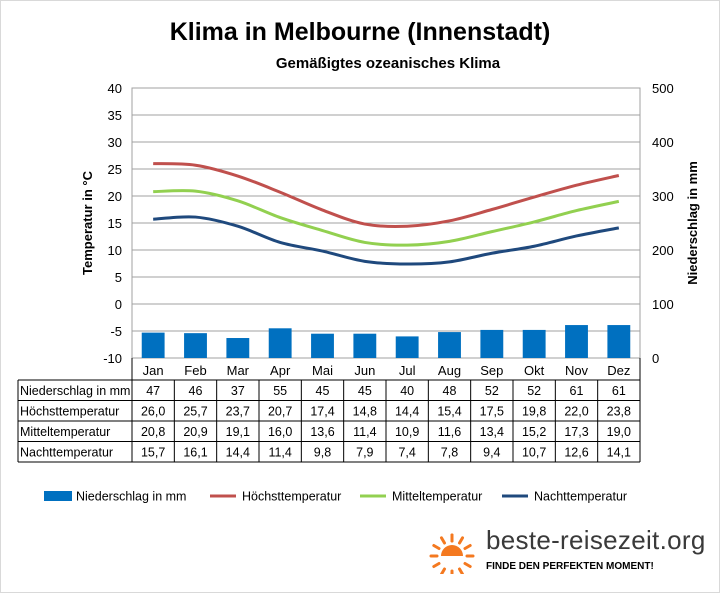 The image size is (720, 593). I want to click on brand-slogan: FINDE DEN PERFEKTEN MOMENT!, so click(570, 566).